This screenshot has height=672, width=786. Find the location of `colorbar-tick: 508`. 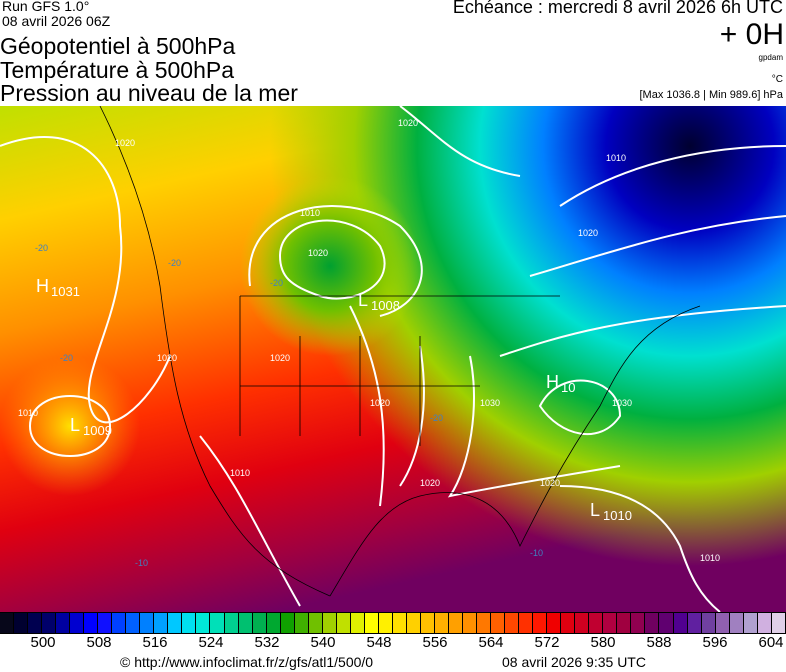

colorbar-tick: 508 is located at coordinates (99, 642).